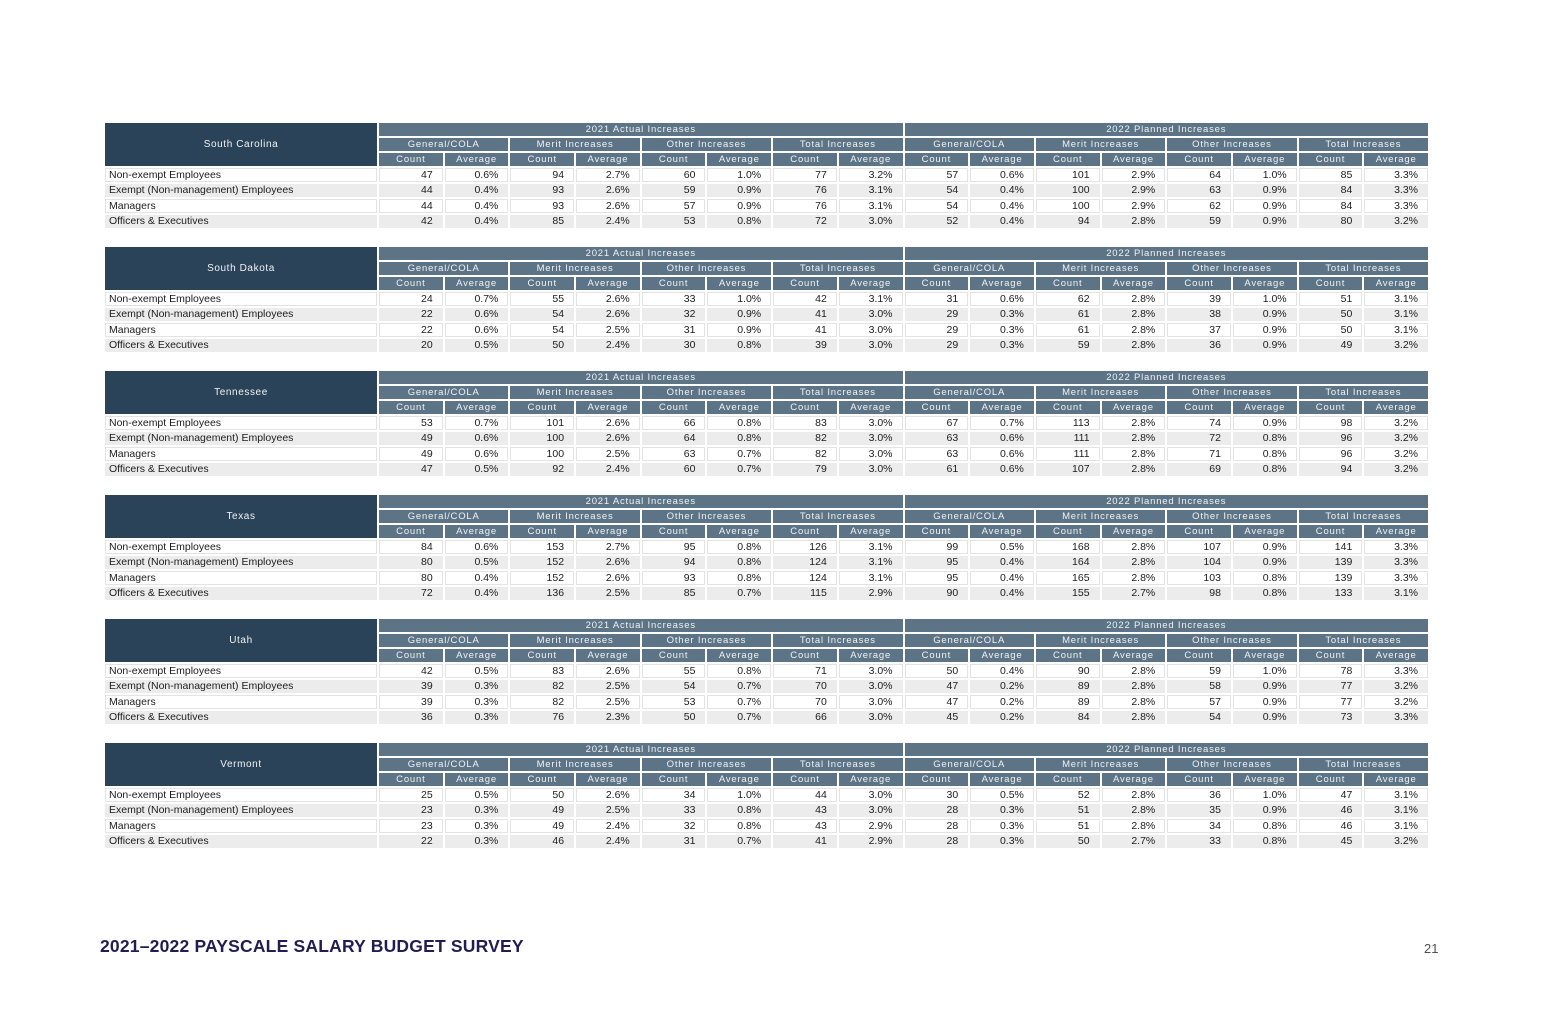 This screenshot has height=1020, width=1560. Describe the element at coordinates (476, 423) in the screenshot. I see `data-cell: 0.7%` at that location.